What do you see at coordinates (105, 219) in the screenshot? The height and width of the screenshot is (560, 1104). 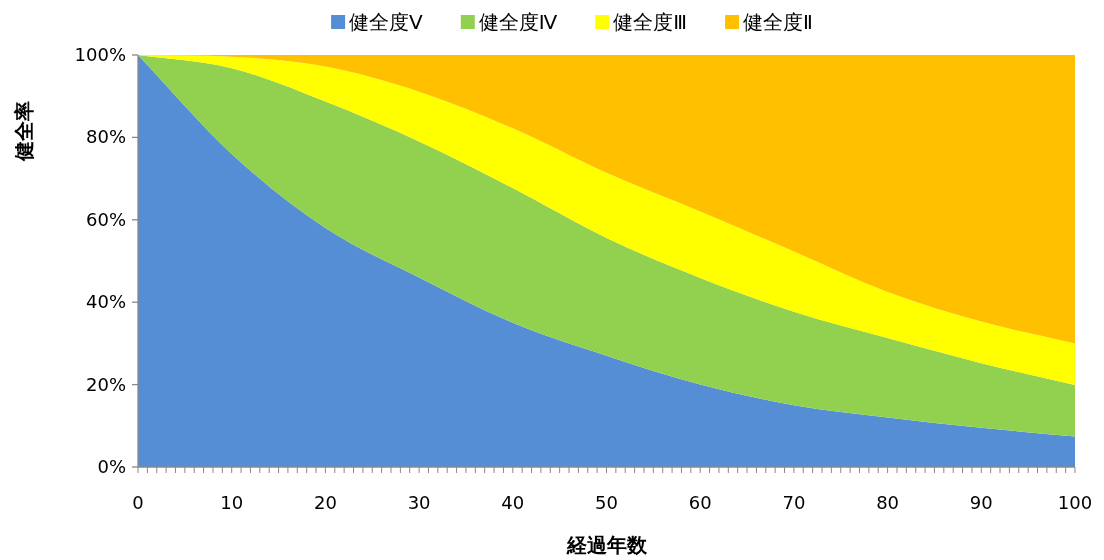 I see `y-tick-label: 60%` at bounding box center [105, 219].